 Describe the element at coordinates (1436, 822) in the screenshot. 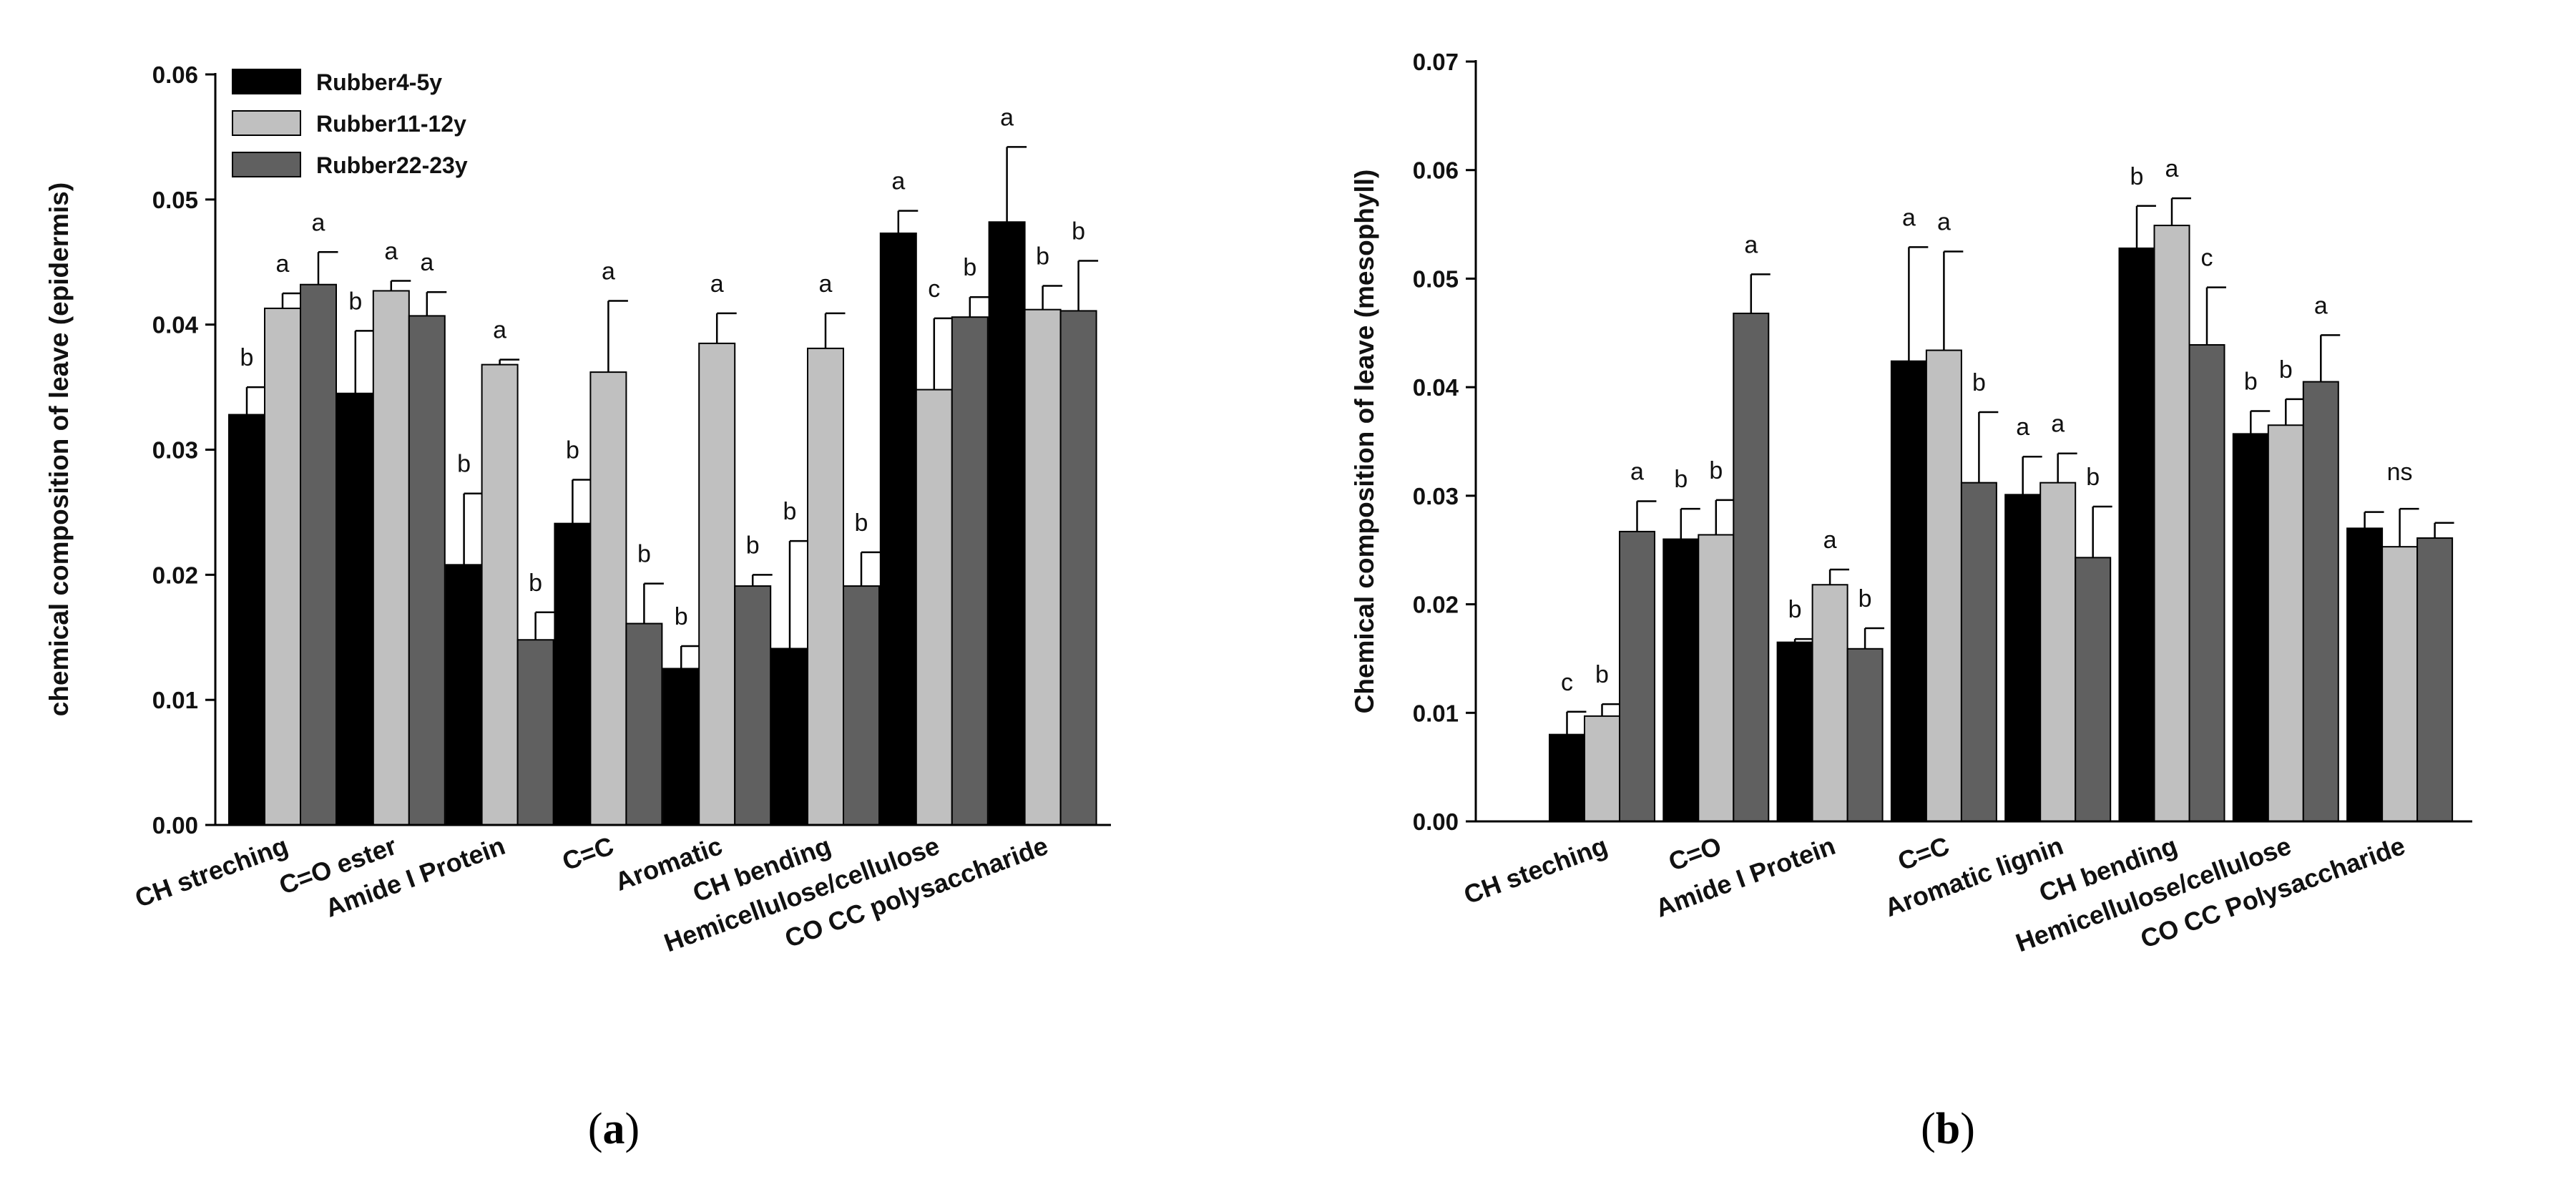

I see `chart-b-ytick-label: 0.00` at that location.